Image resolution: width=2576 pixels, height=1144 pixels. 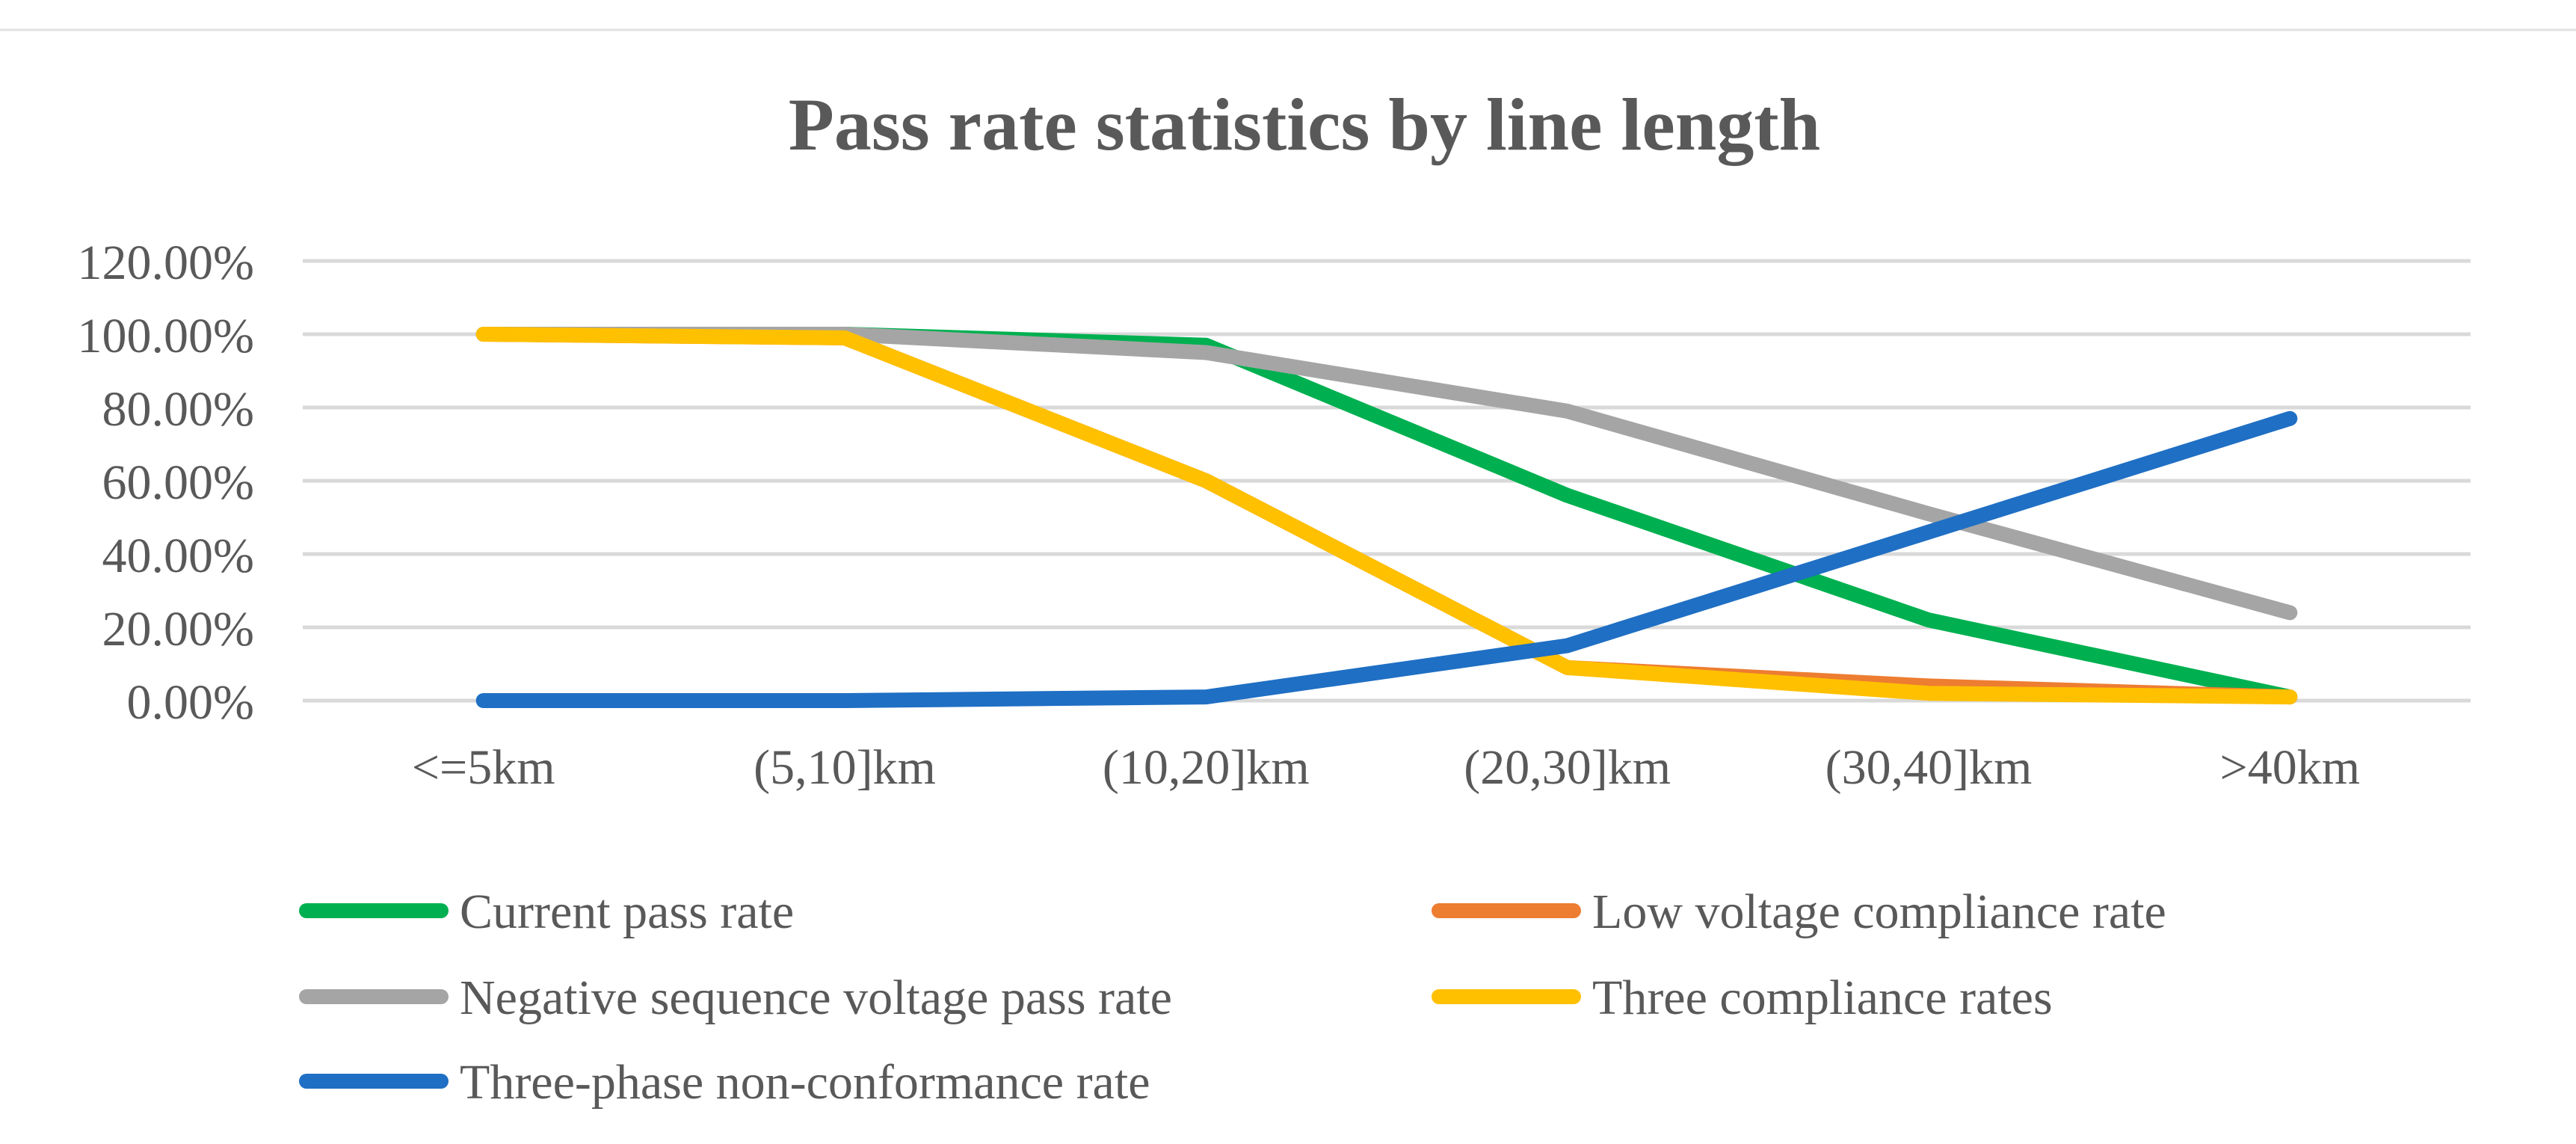 I want to click on y-tick-label: 0.00%, so click(x=190, y=703).